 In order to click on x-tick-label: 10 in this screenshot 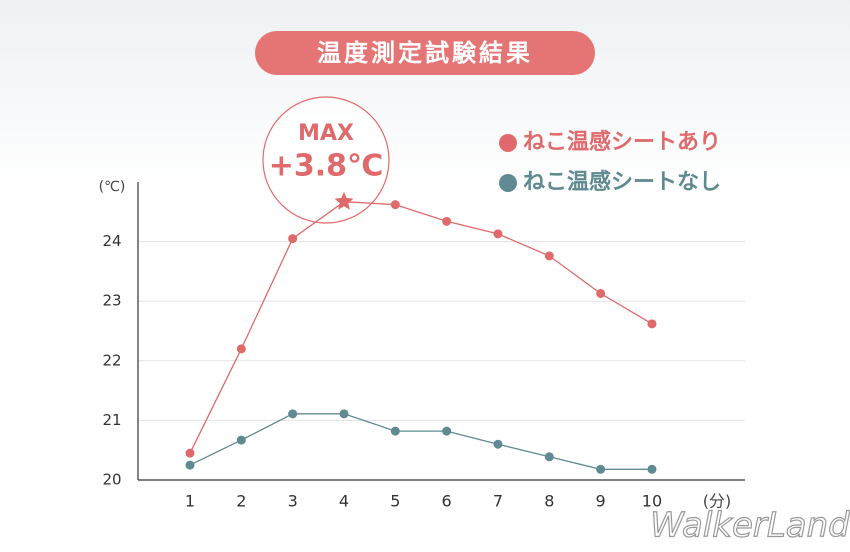, I will do `click(652, 501)`.